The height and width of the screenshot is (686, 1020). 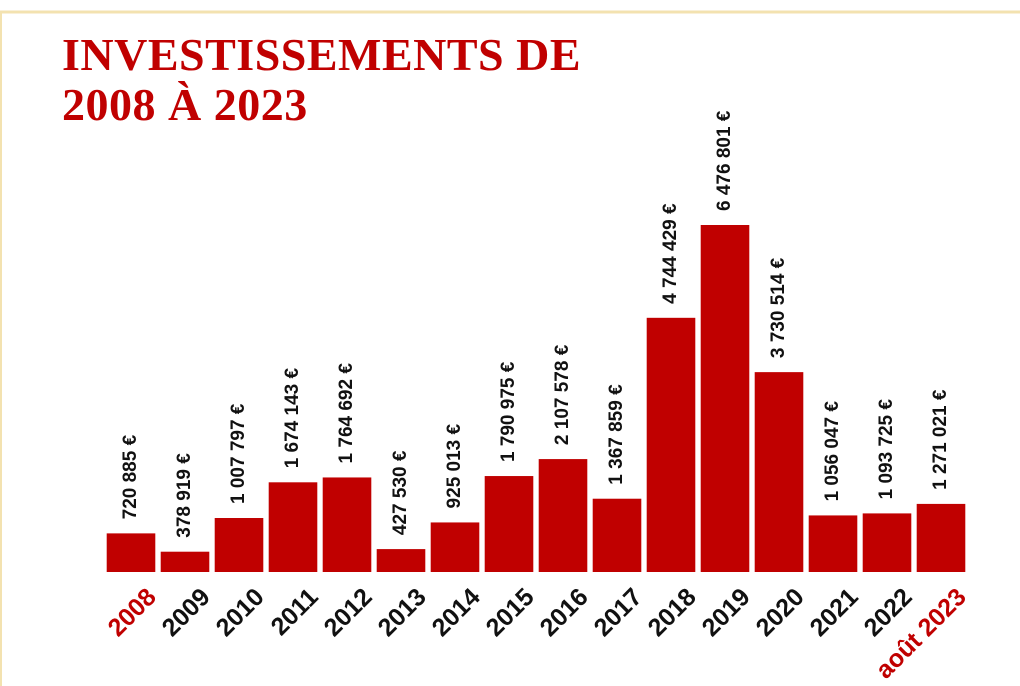 I want to click on x-tick-label: 2016, so click(x=564, y=612).